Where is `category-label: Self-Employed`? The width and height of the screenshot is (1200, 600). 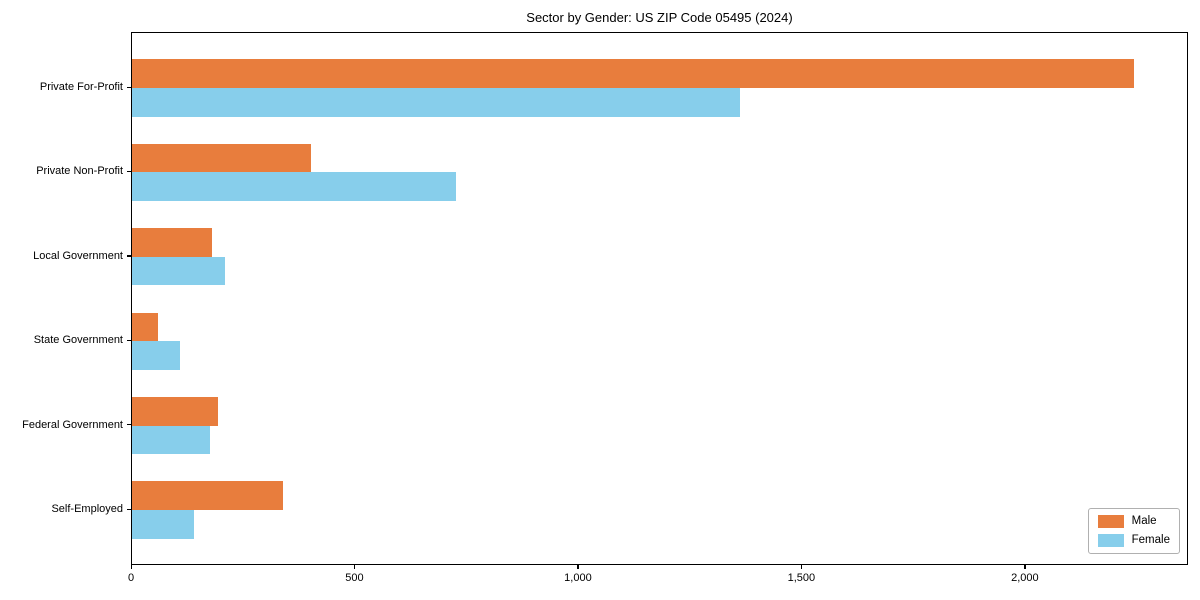
category-label: Self-Employed is located at coordinates (87, 509).